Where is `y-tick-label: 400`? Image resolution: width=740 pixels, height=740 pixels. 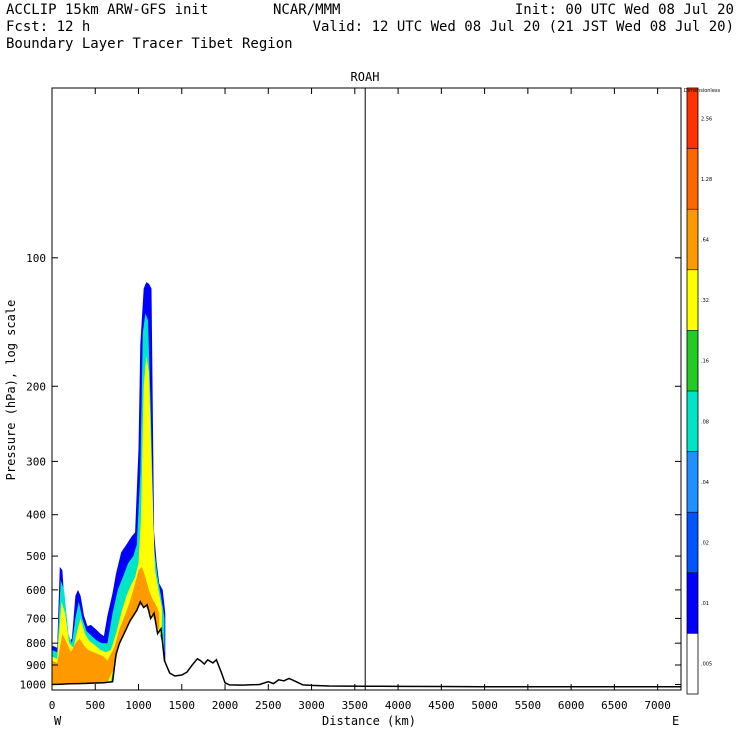
y-tick-label: 400 is located at coordinates (36, 515).